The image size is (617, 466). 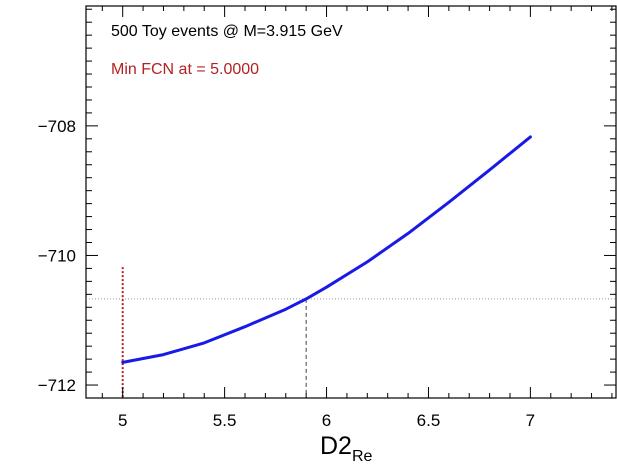 I want to click on annotation-toy-events: 500 Toy events @ M=3.915 GeV, so click(x=227, y=31).